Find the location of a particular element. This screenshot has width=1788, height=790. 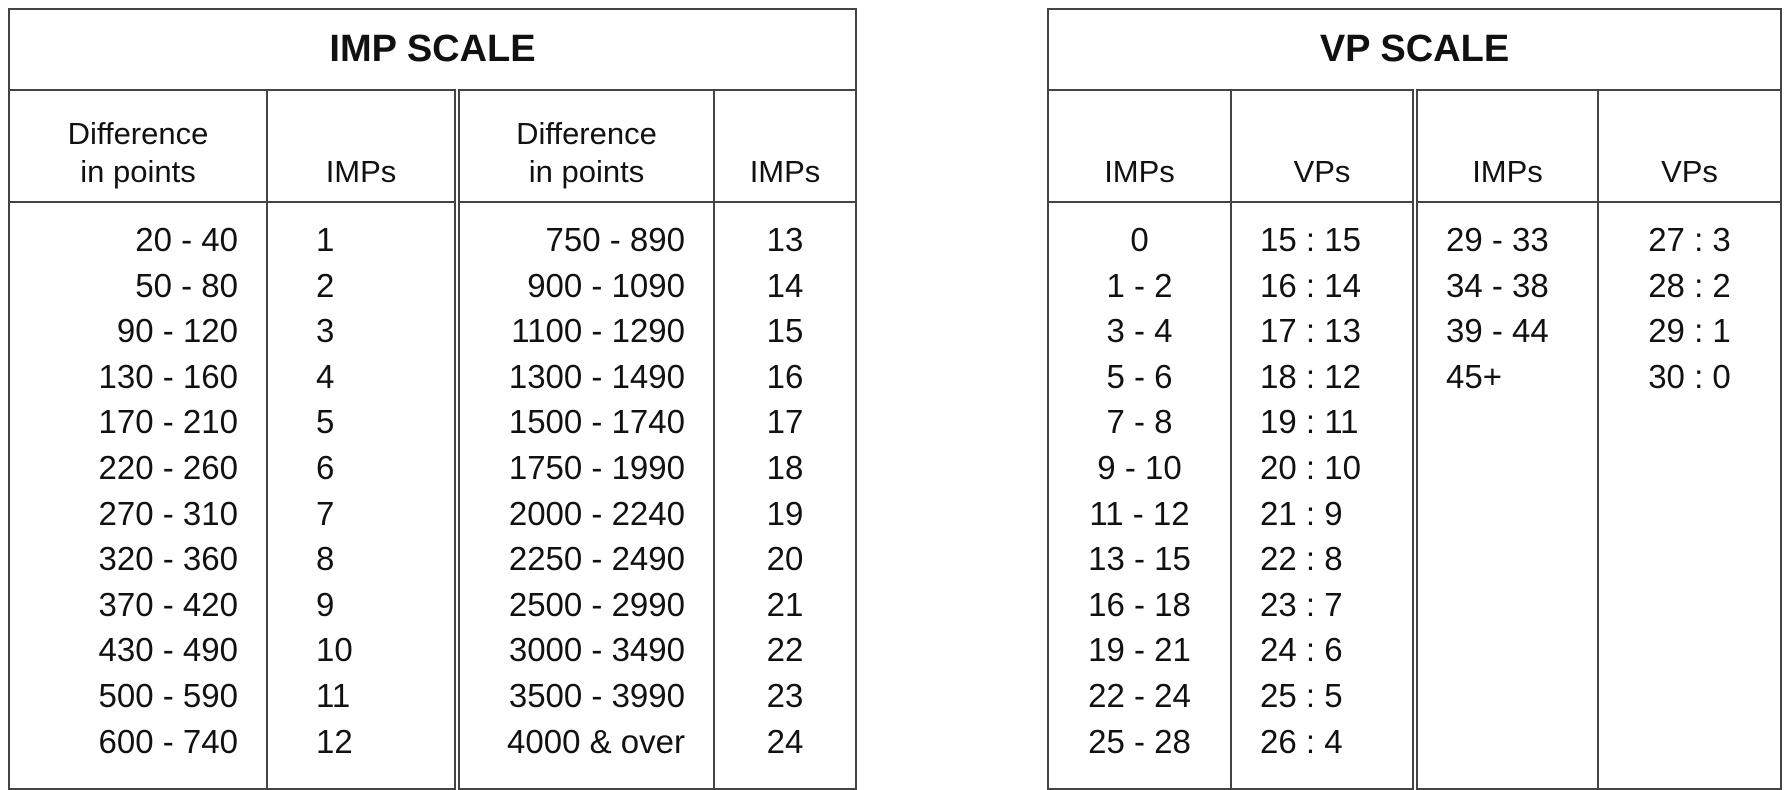

table-cell: 12 is located at coordinates (334, 741).